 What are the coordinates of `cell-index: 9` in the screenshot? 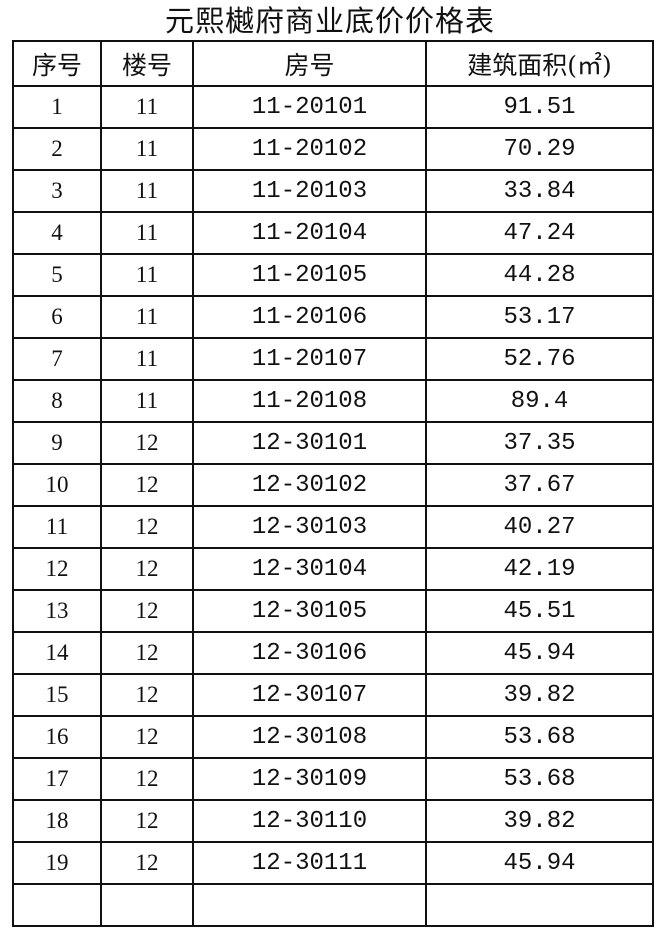 It's located at (57, 443).